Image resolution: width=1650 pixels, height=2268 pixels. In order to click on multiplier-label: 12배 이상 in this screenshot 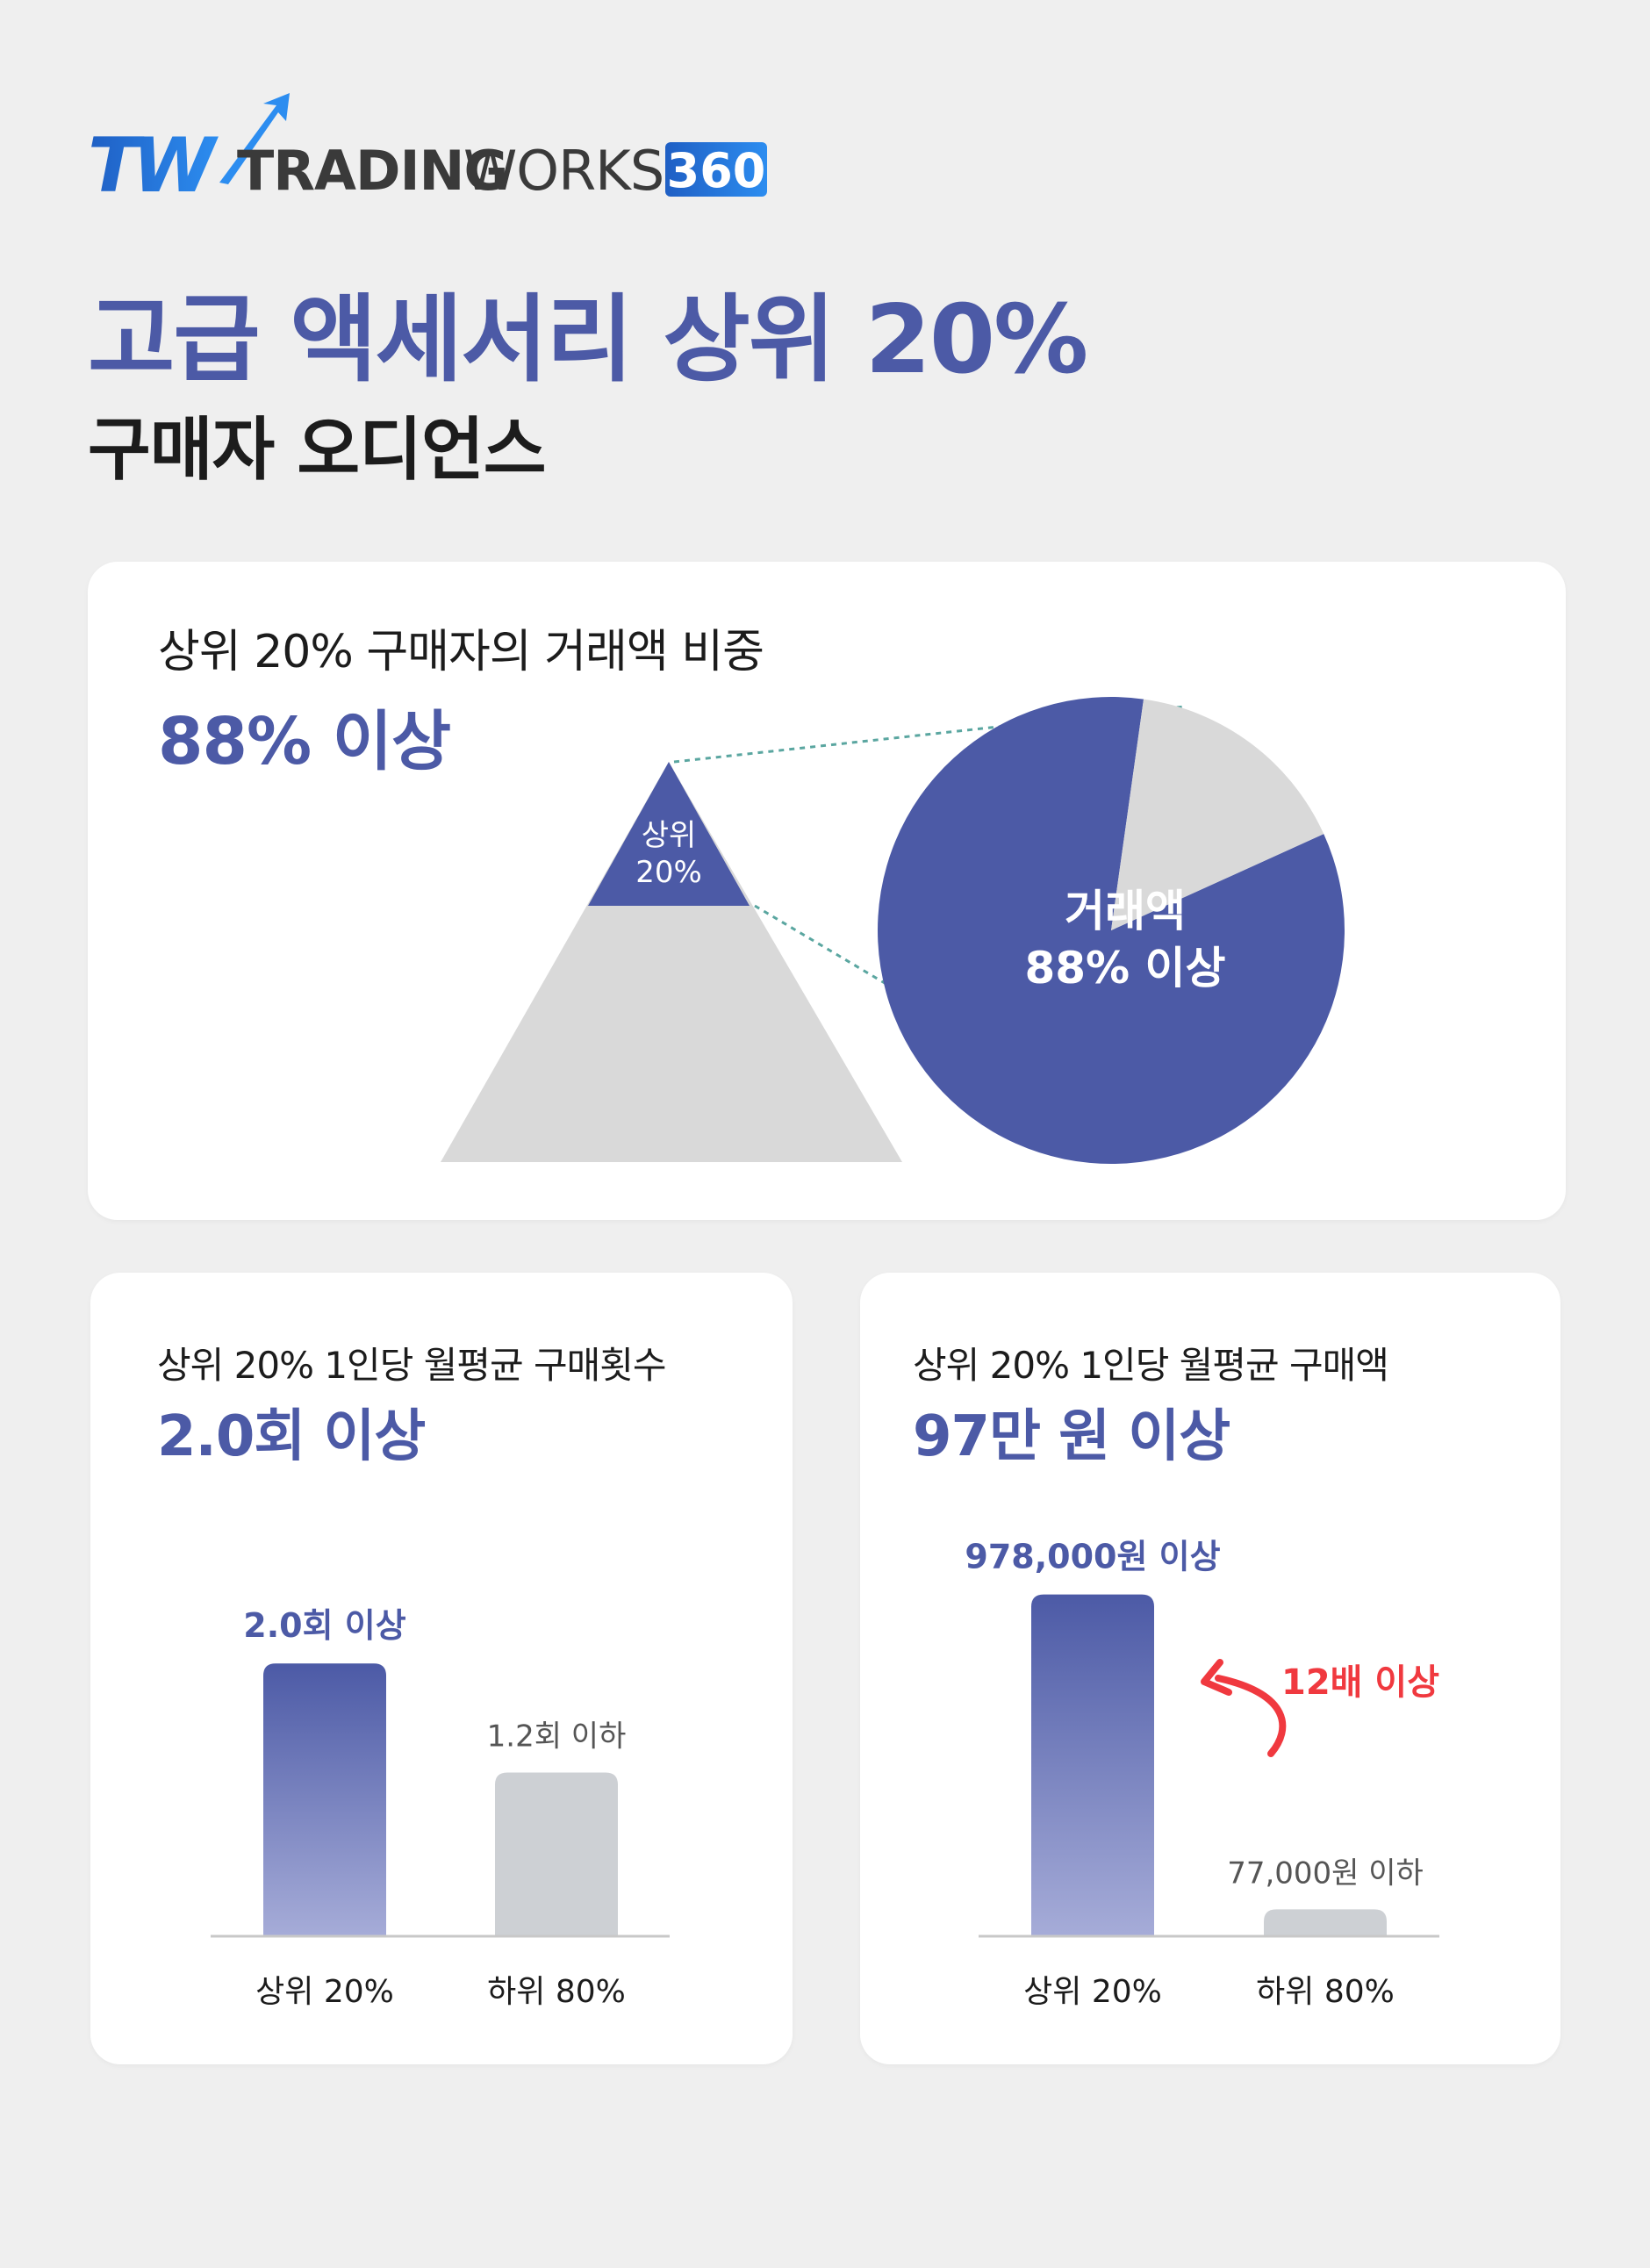, I will do `click(1360, 1683)`.